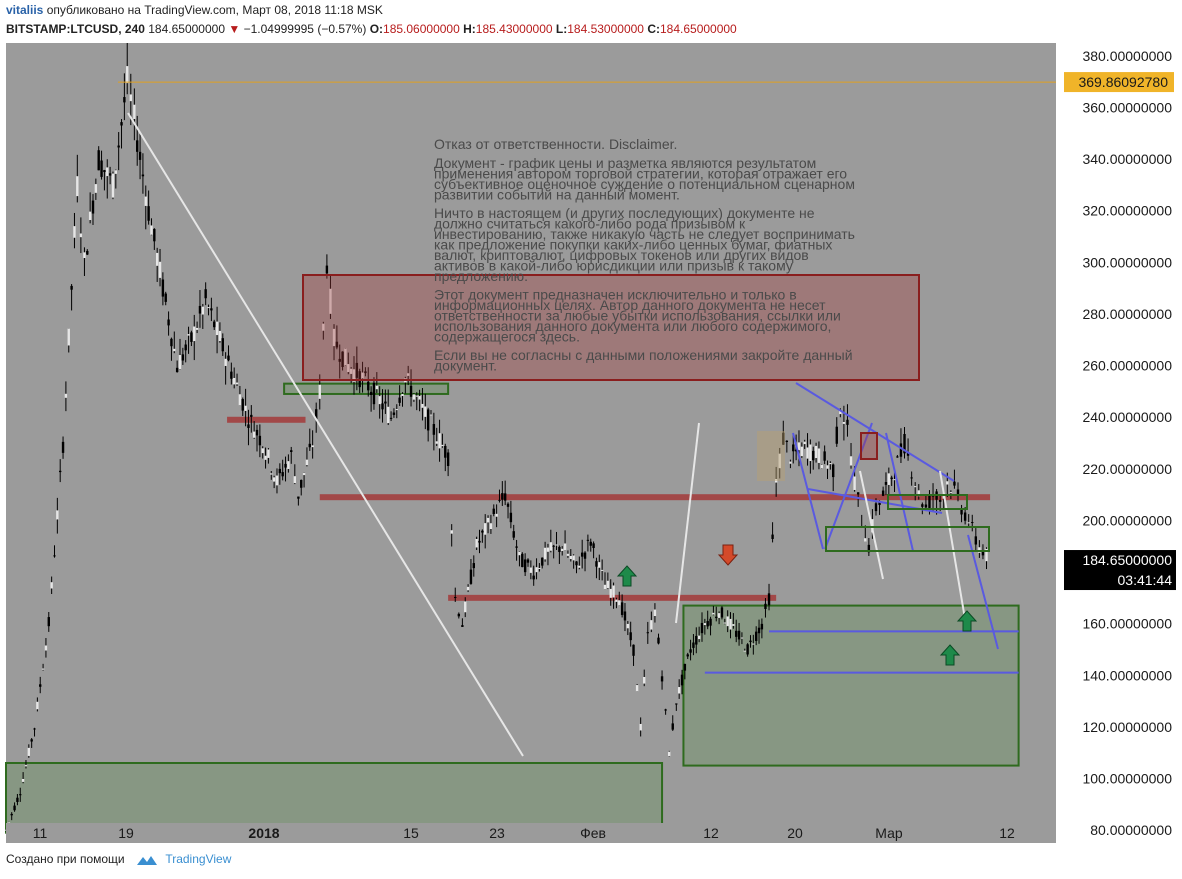 Image resolution: width=1182 pixels, height=879 pixels. I want to click on tradingview-logo-icon, so click(147, 860).